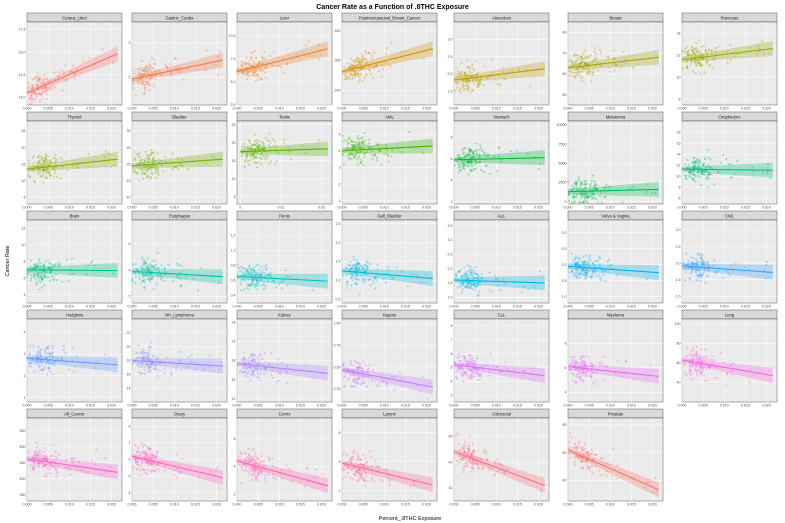 The width and height of the screenshot is (785, 523). Describe the element at coordinates (475, 208) in the screenshot. I see `x-tick-label: 0.005` at that location.